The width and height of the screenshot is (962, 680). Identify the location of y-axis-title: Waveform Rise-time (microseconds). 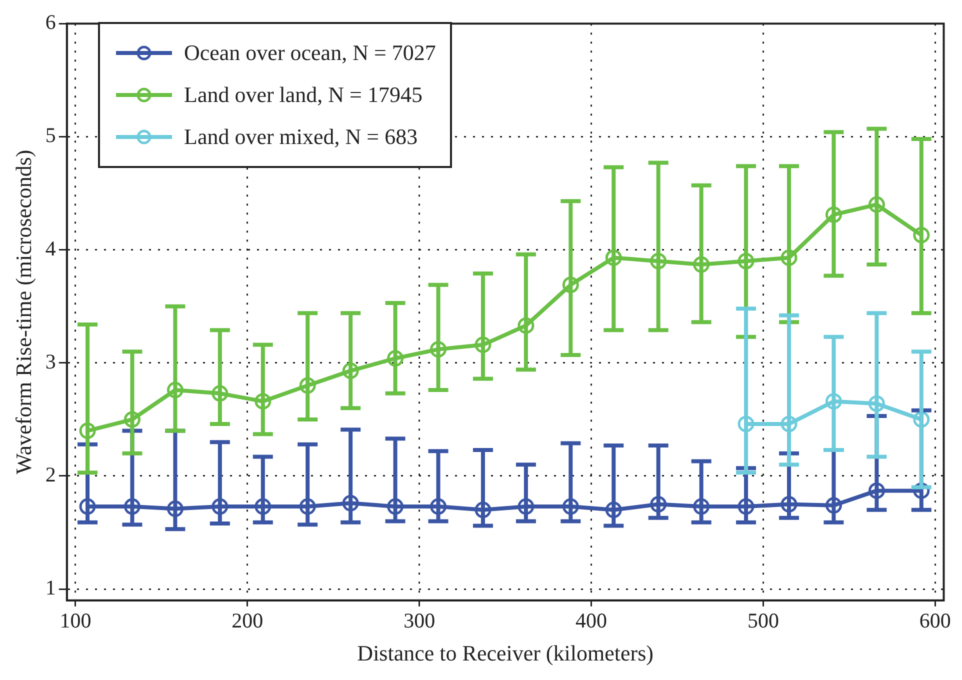
(23, 312).